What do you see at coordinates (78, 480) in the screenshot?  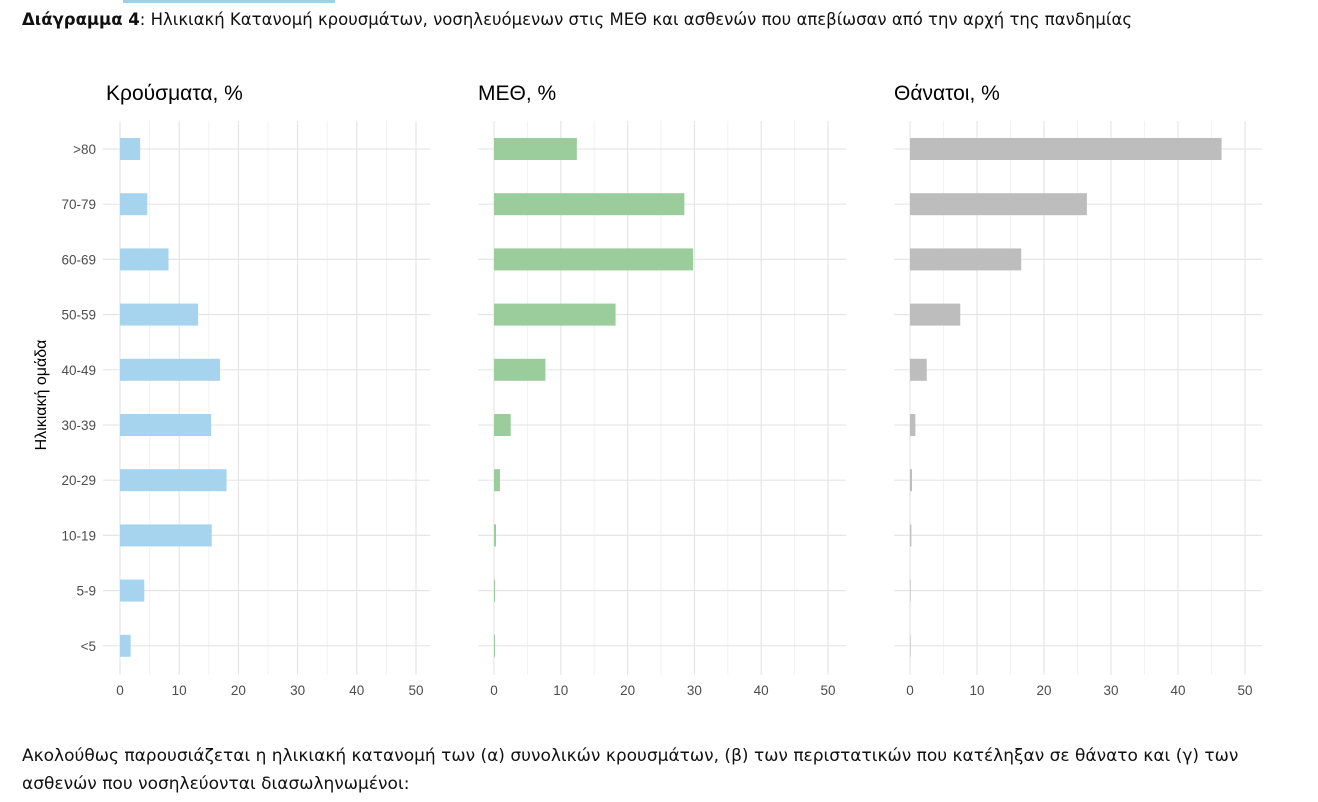 I see `y-tick-label: 20-29` at bounding box center [78, 480].